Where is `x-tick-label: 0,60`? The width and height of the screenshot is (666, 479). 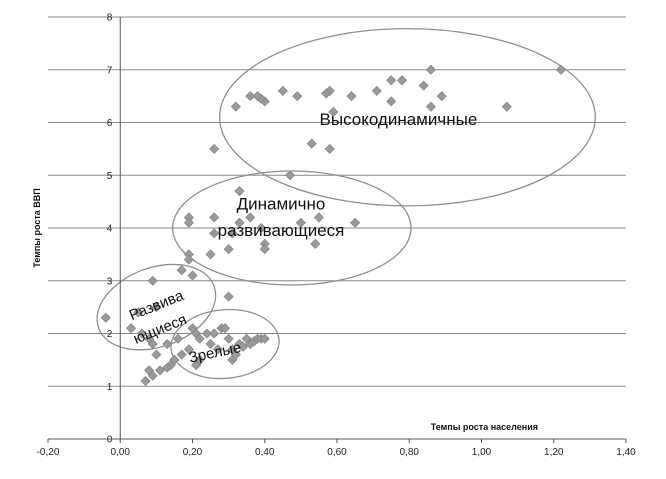
x-tick-label: 0,60 is located at coordinates (337, 452).